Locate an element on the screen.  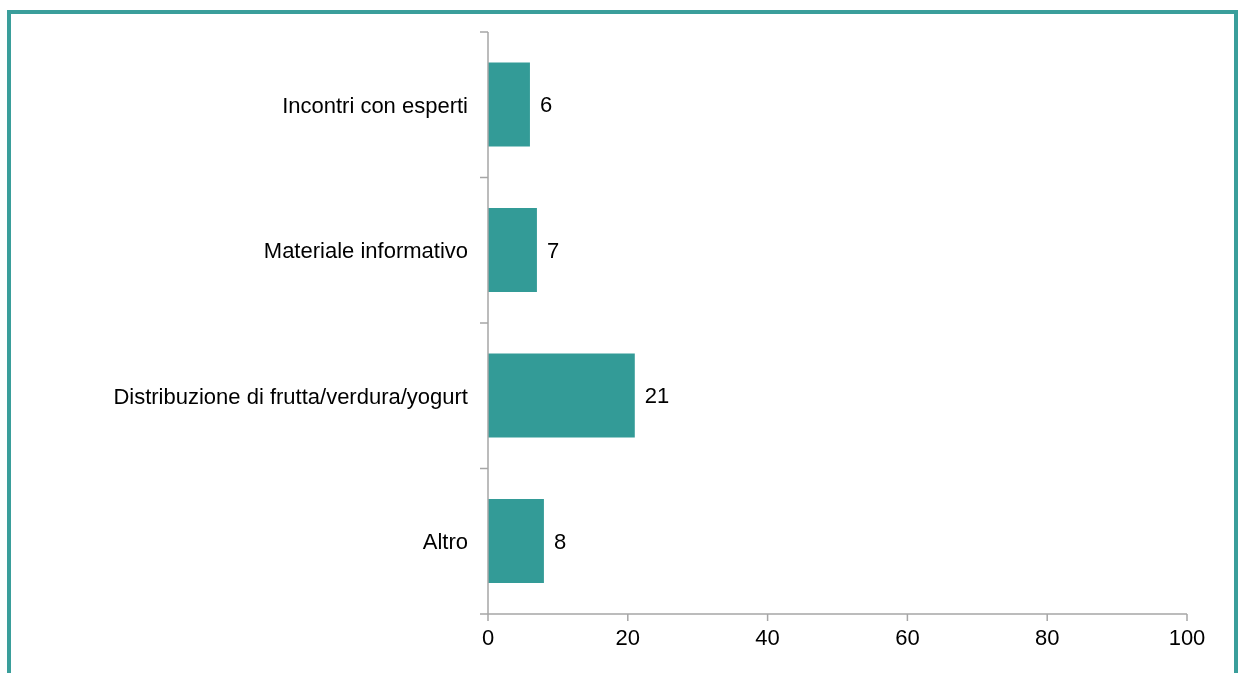
data-label: 7 is located at coordinates (553, 250).